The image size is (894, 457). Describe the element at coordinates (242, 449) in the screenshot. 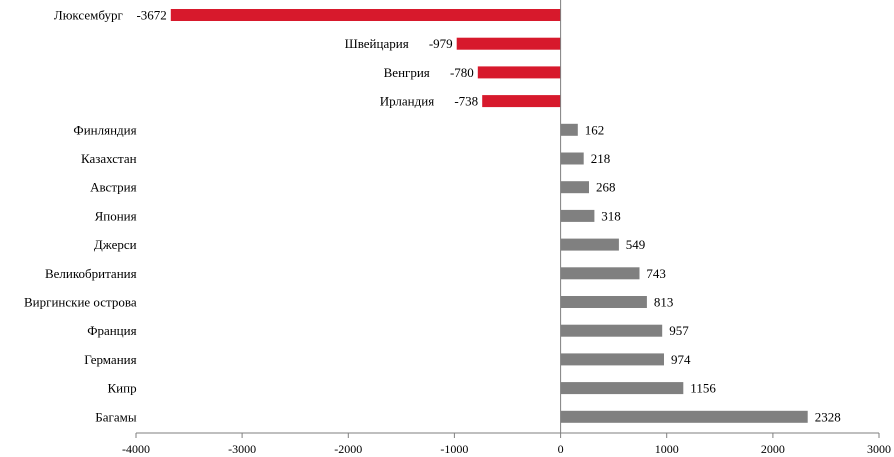

I see `x-tick-label: -3000` at that location.